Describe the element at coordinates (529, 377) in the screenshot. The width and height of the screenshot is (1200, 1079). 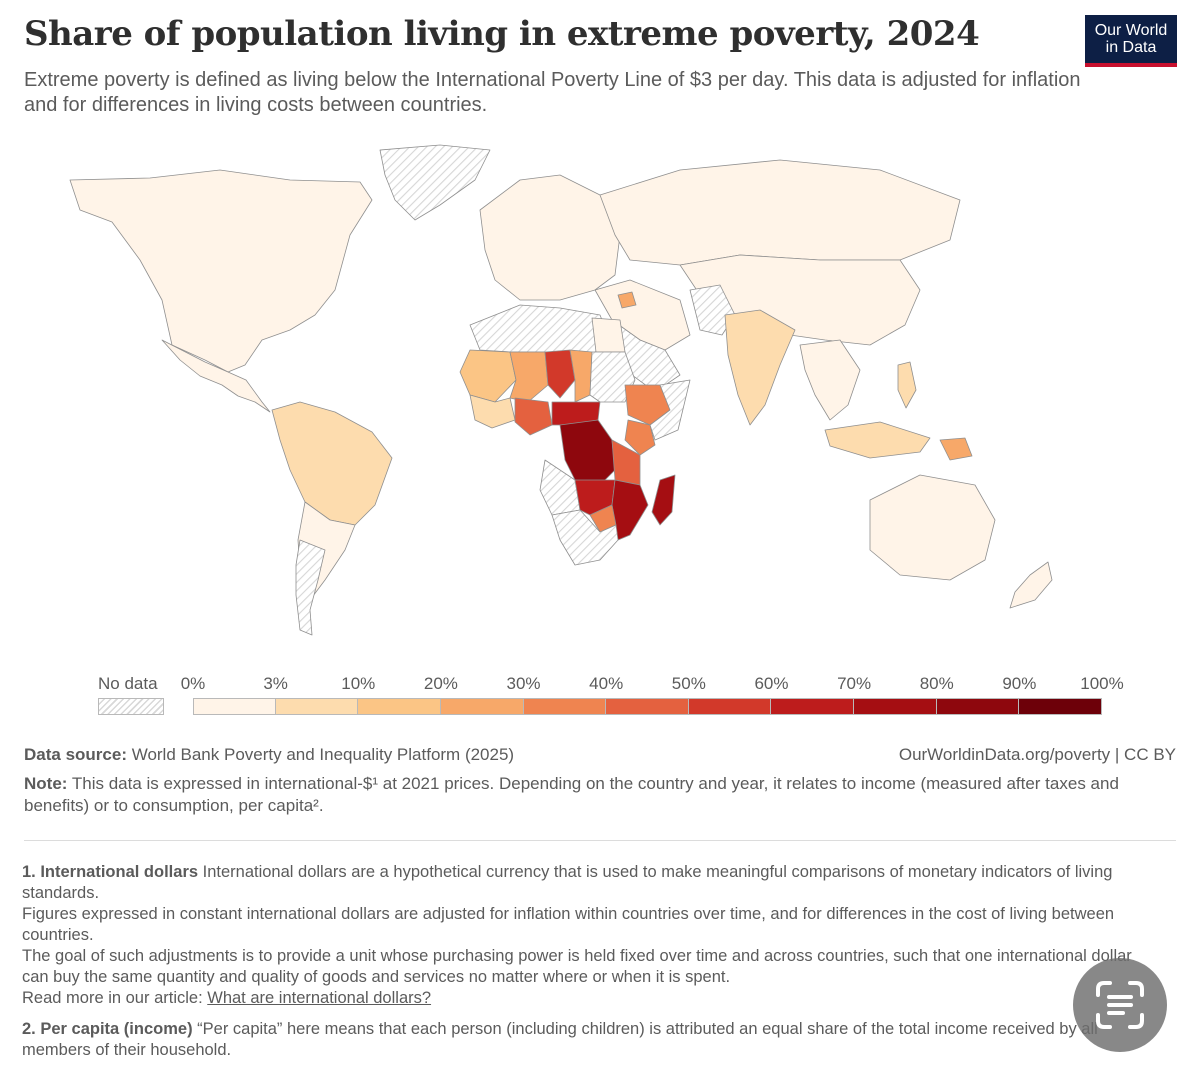
I see `mali` at that location.